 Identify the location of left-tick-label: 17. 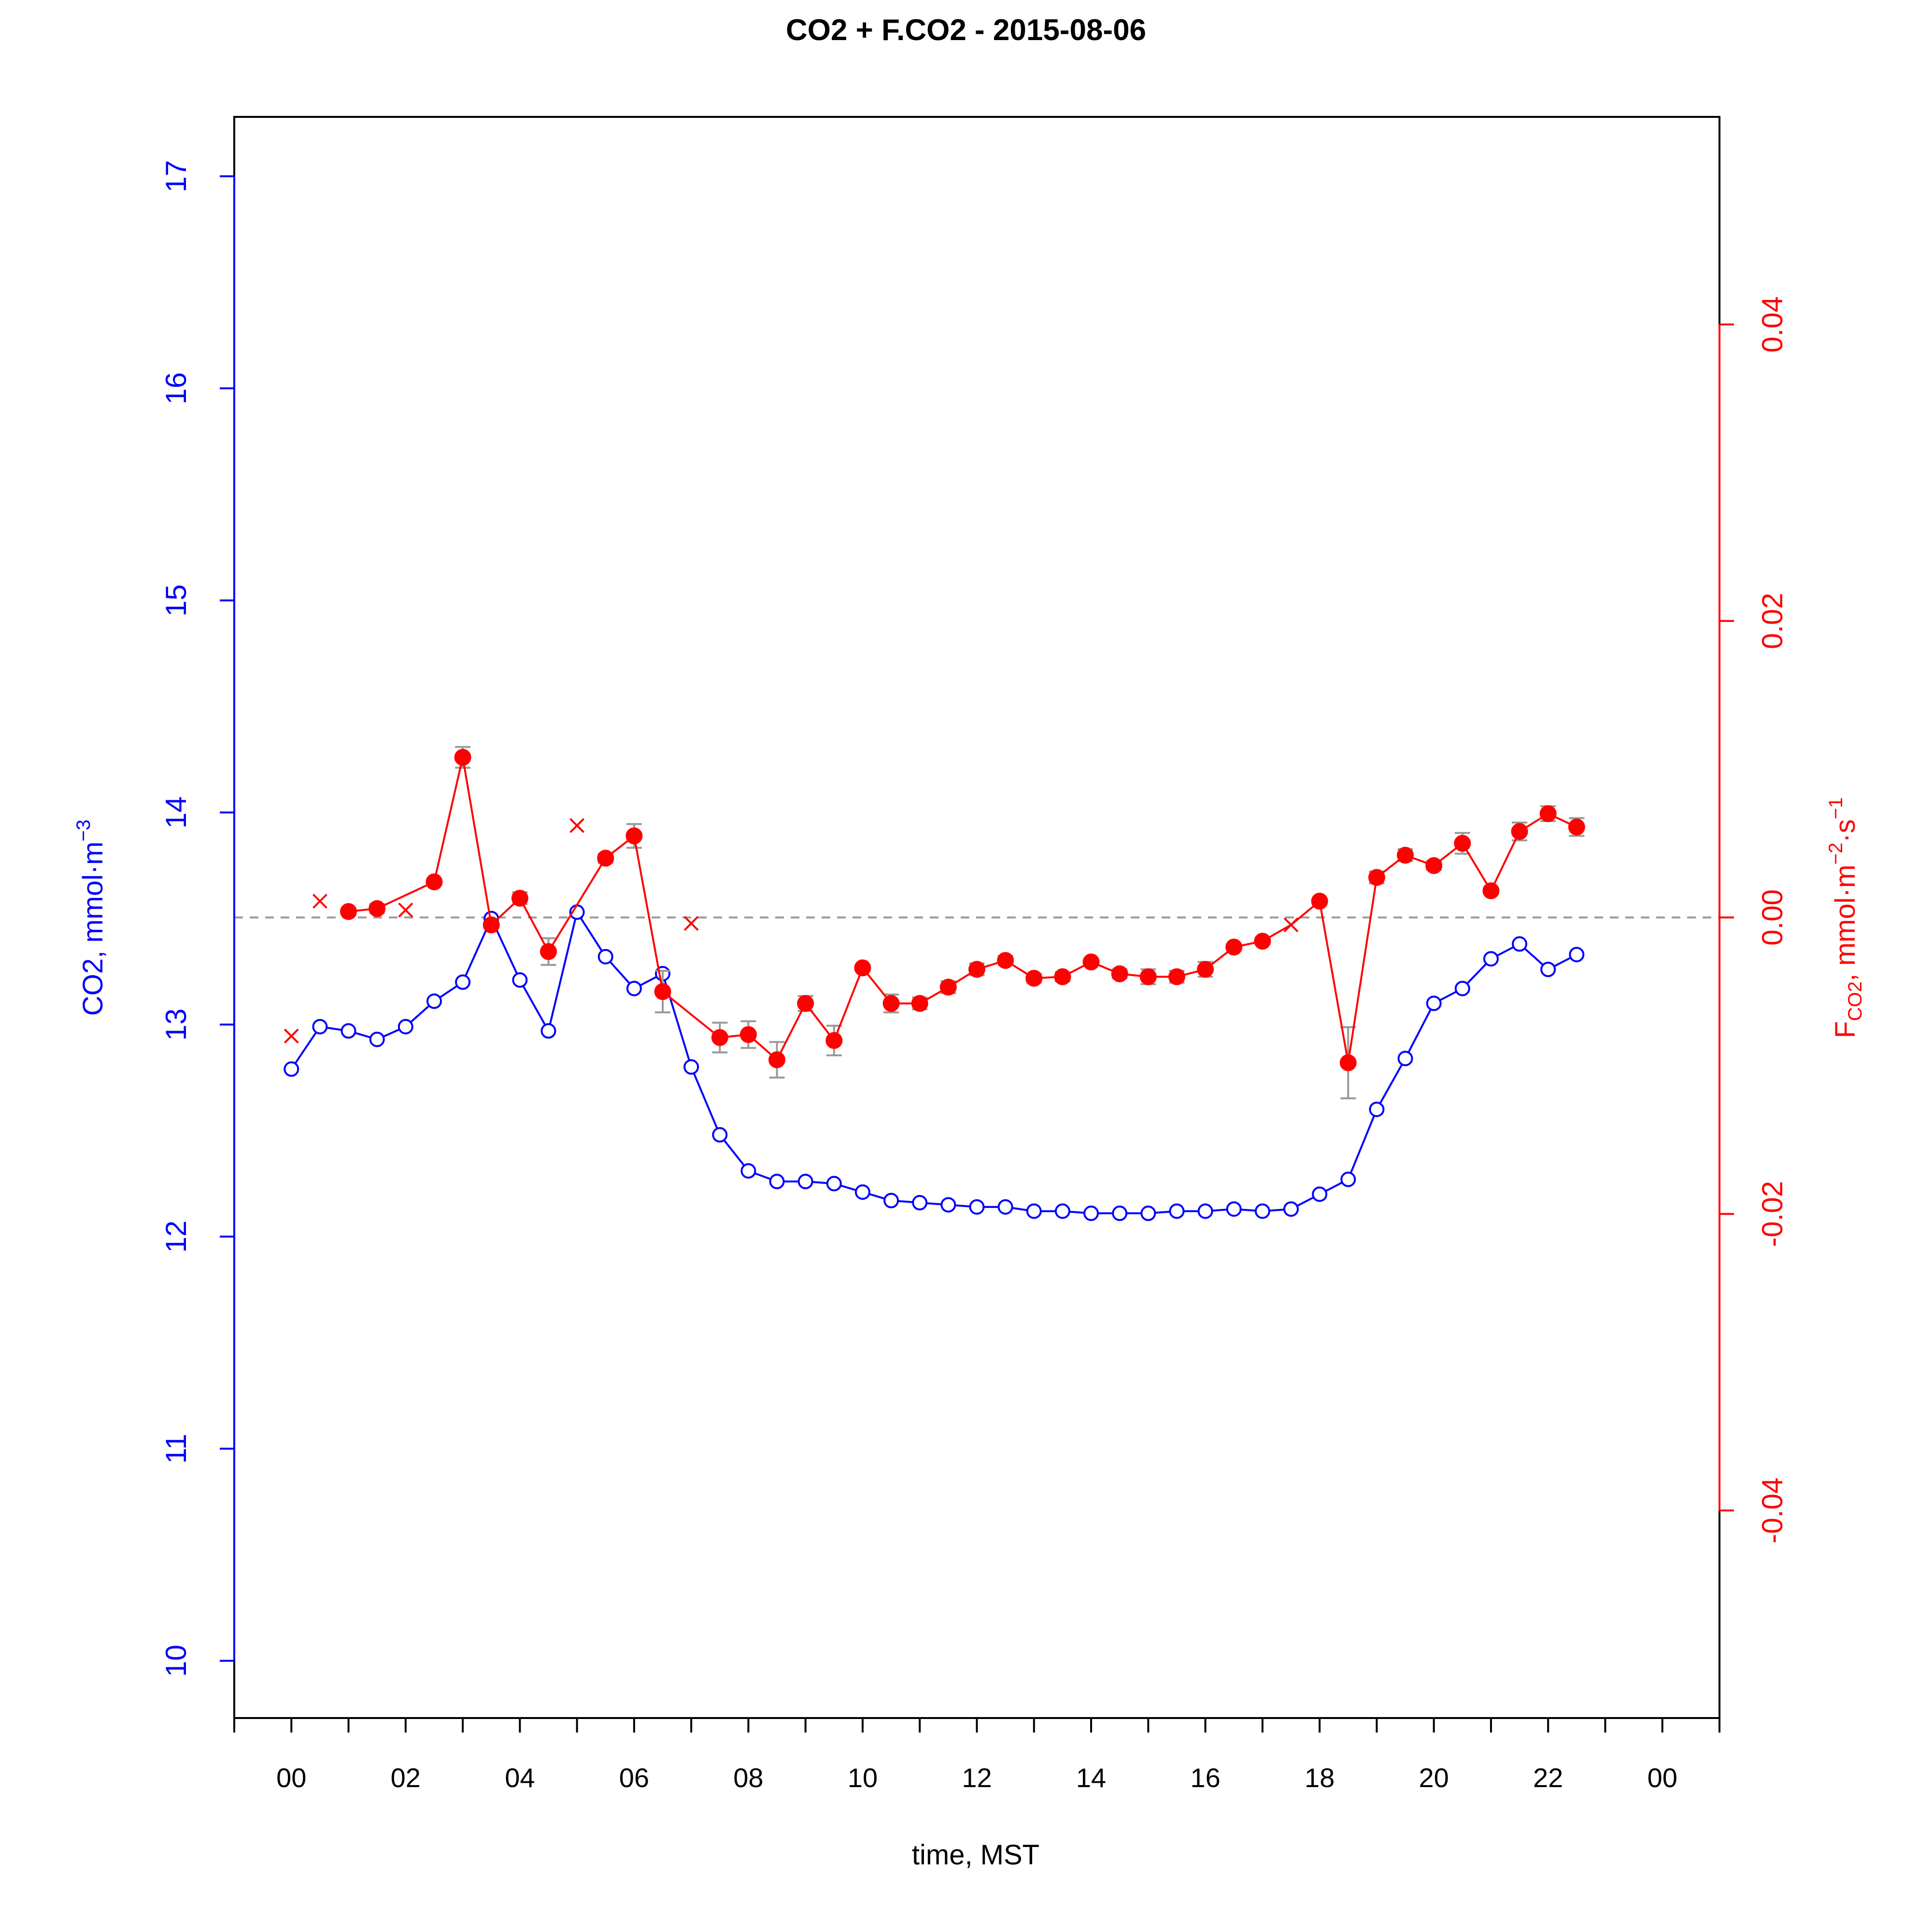
(176, 176).